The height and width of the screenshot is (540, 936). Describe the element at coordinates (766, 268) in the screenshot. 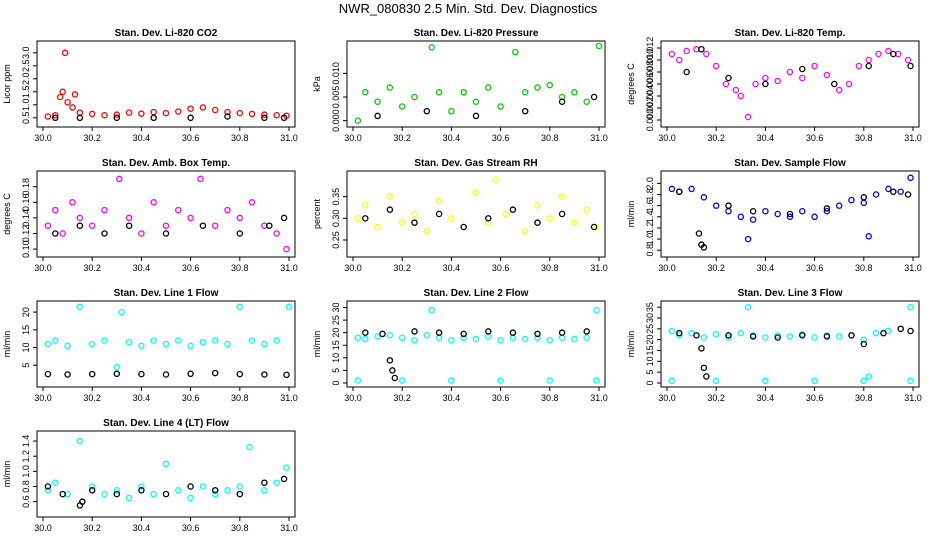

I see `x-tick-label: 30.4` at that location.